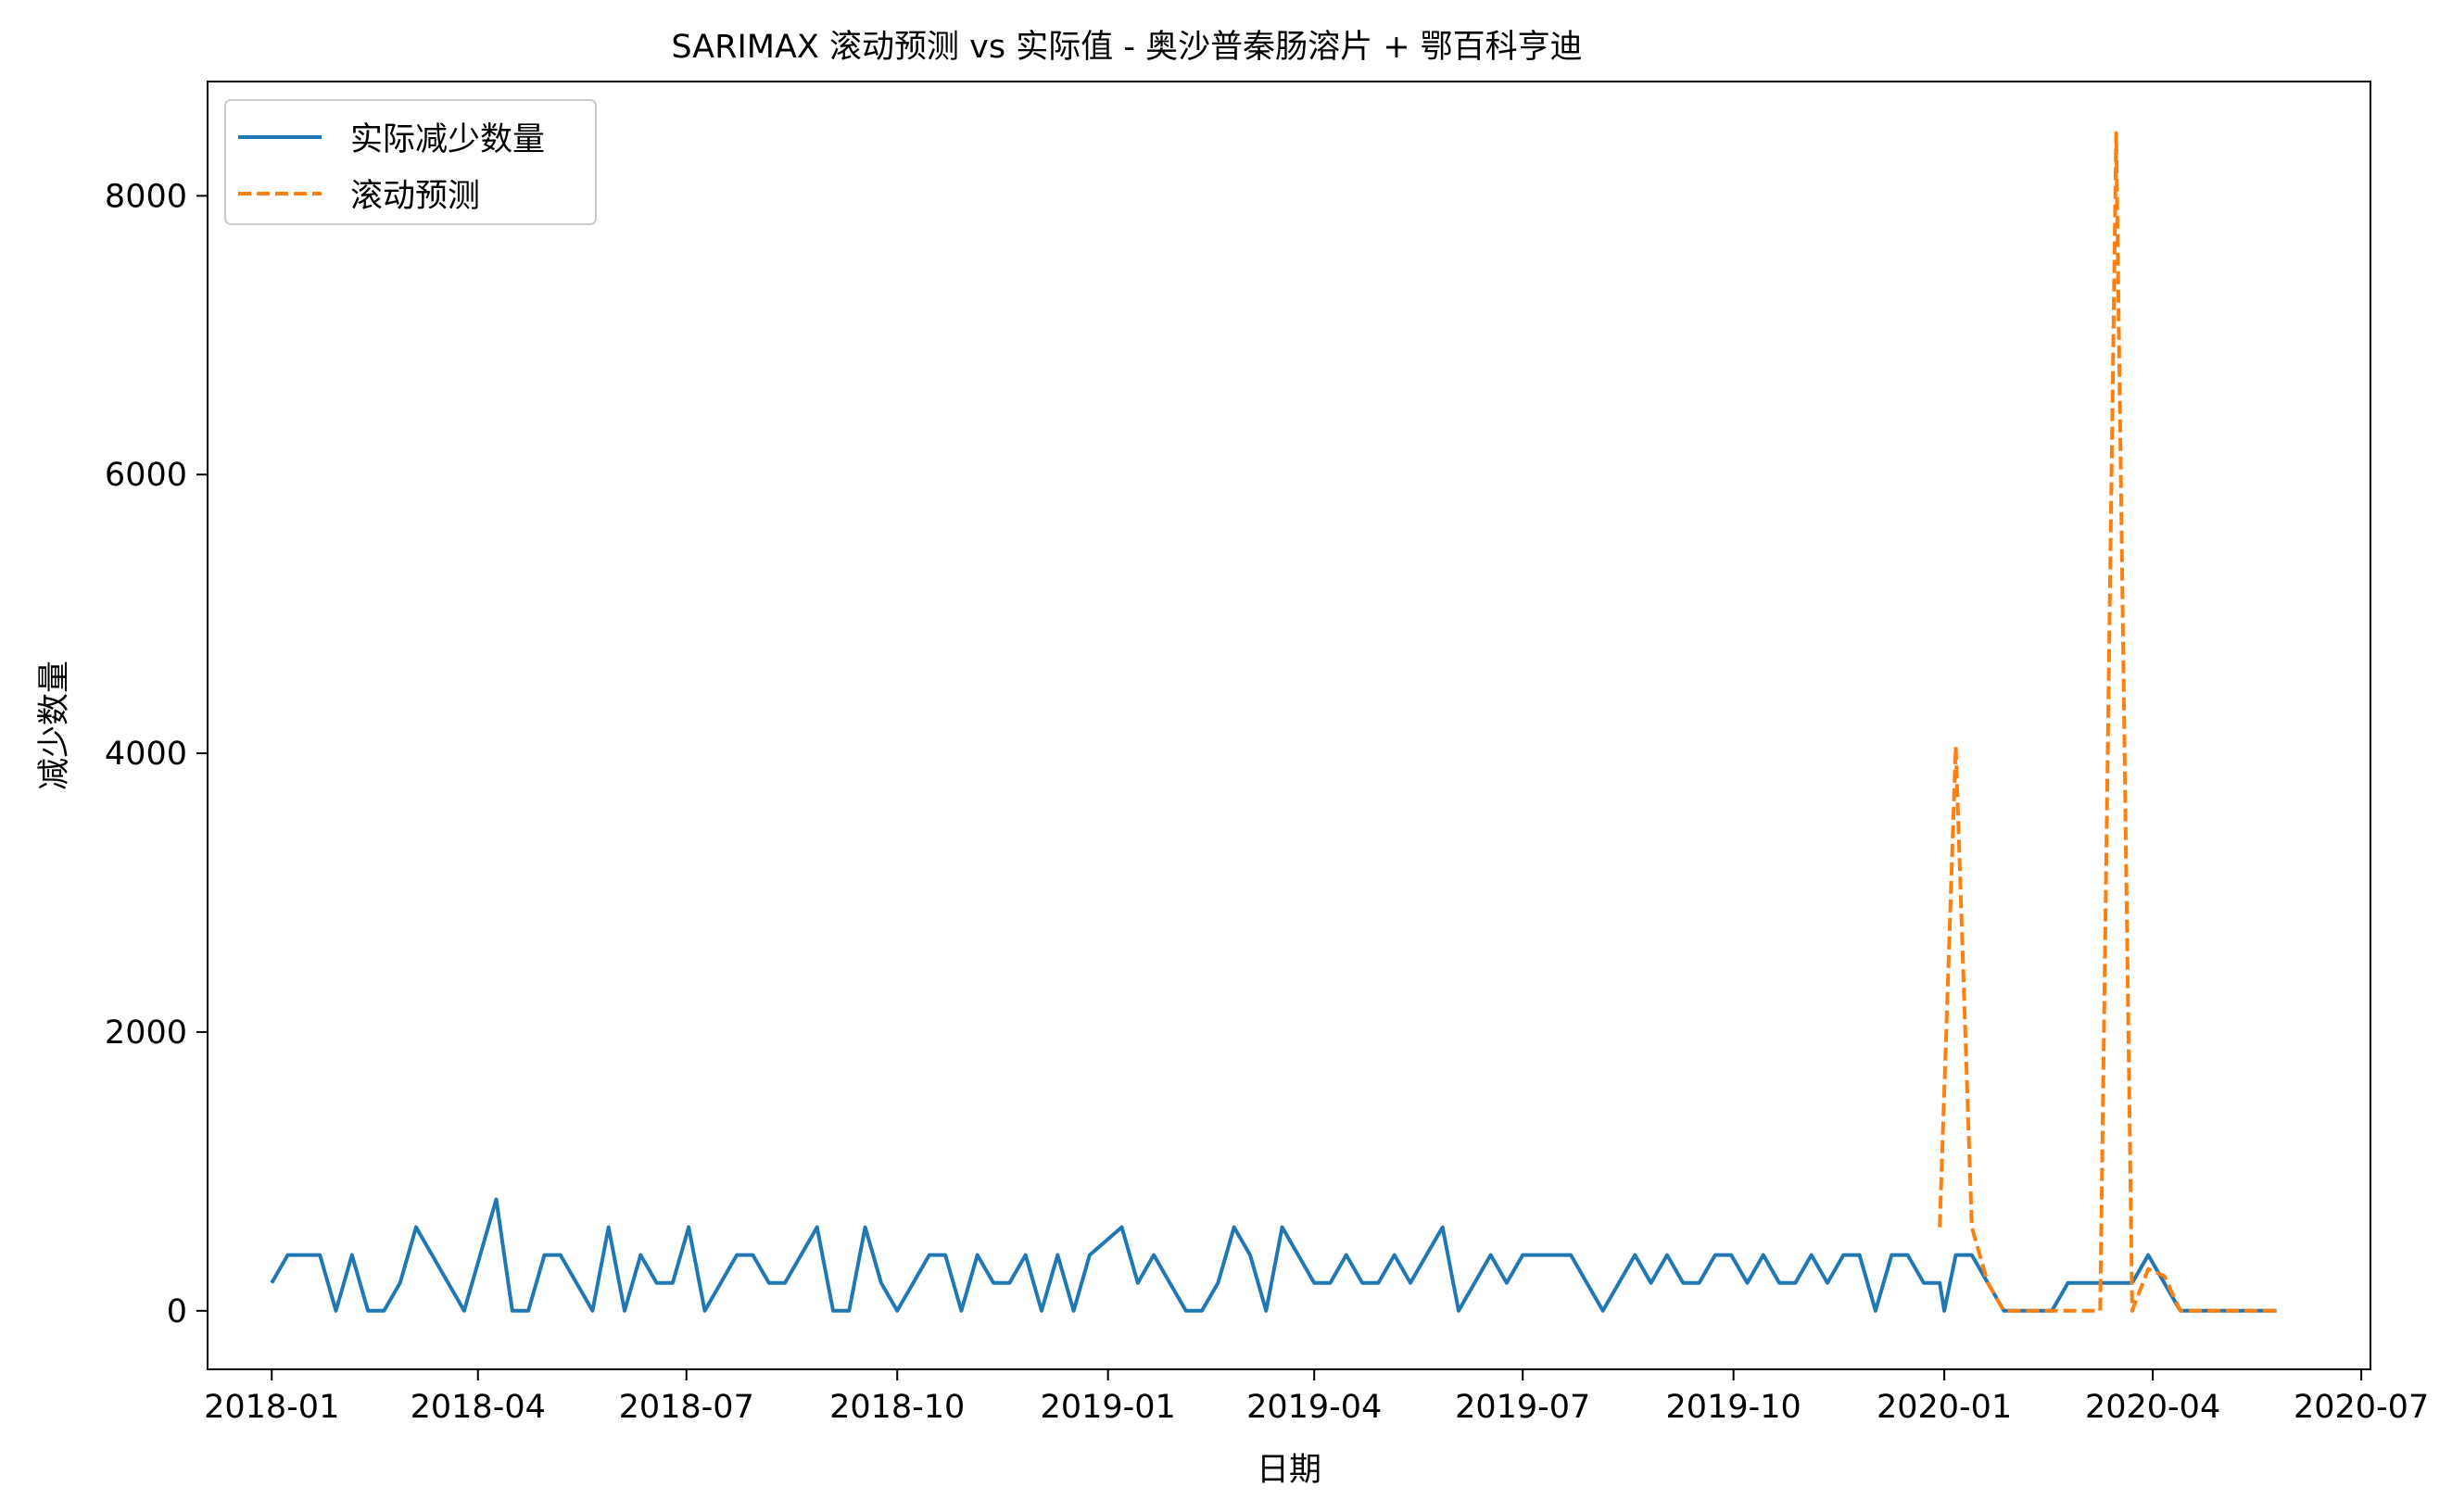 This screenshot has width=2452, height=1512. Describe the element at coordinates (146, 754) in the screenshot. I see `y-tick-label: 4000` at that location.